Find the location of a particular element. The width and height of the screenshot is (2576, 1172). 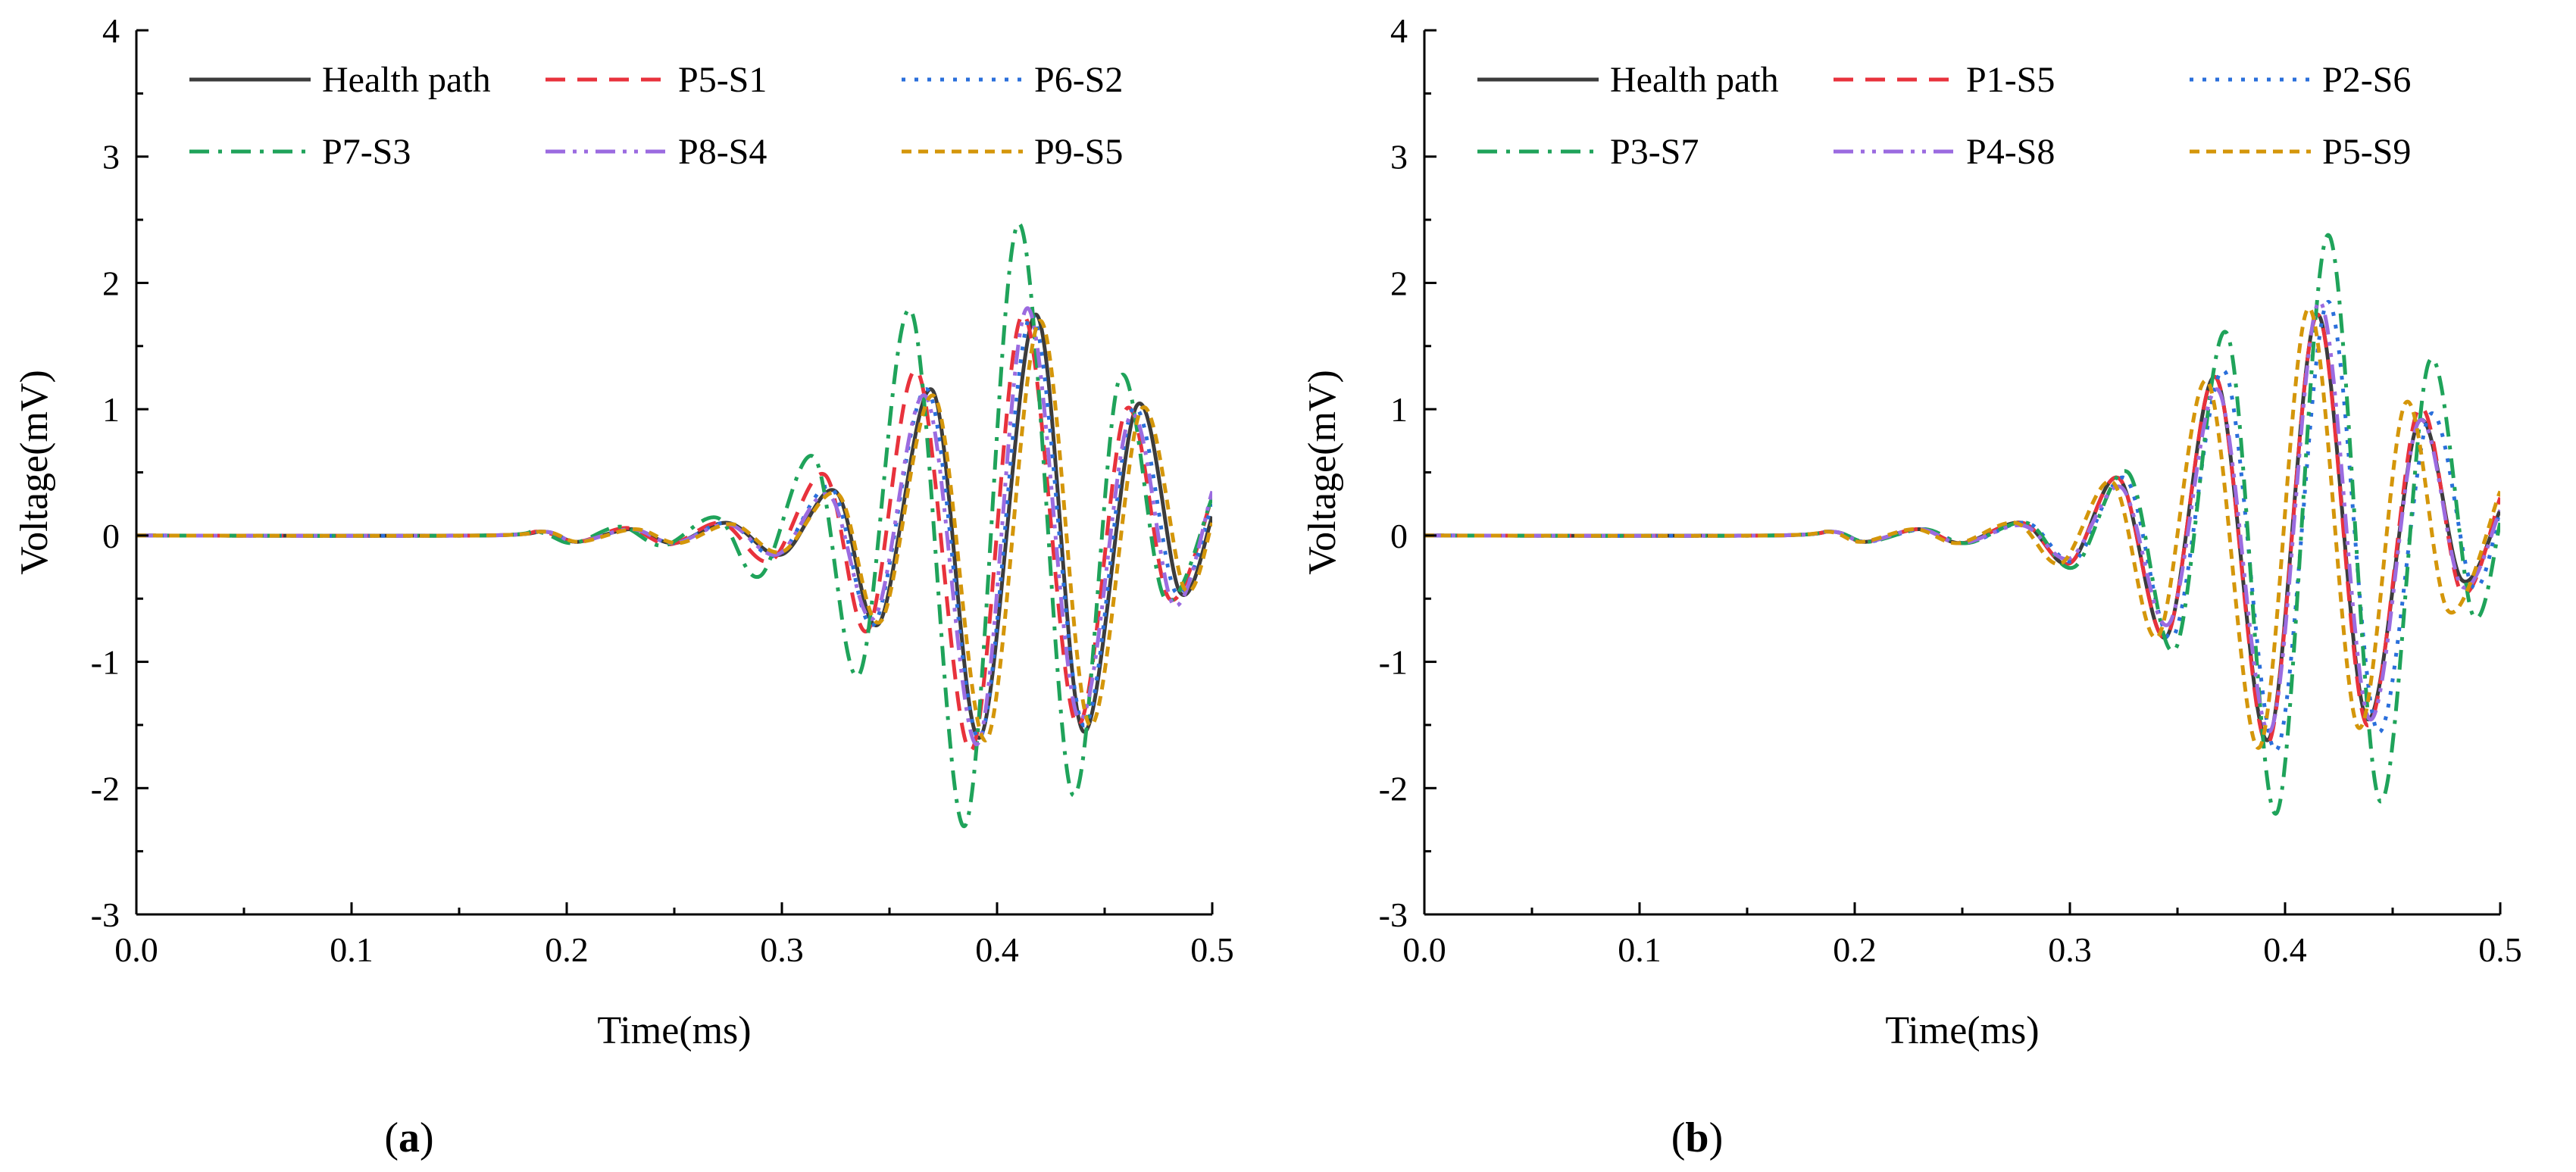

legend-label: P5-S9 is located at coordinates (2366, 152).